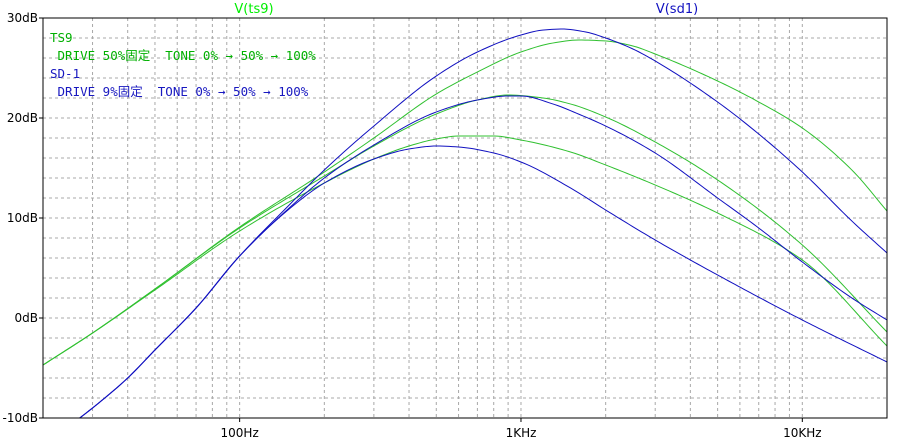 Image resolution: width=900 pixels, height=440 pixels. What do you see at coordinates (253, 9) in the screenshot?
I see `trace-name: V(ts9)` at bounding box center [253, 9].